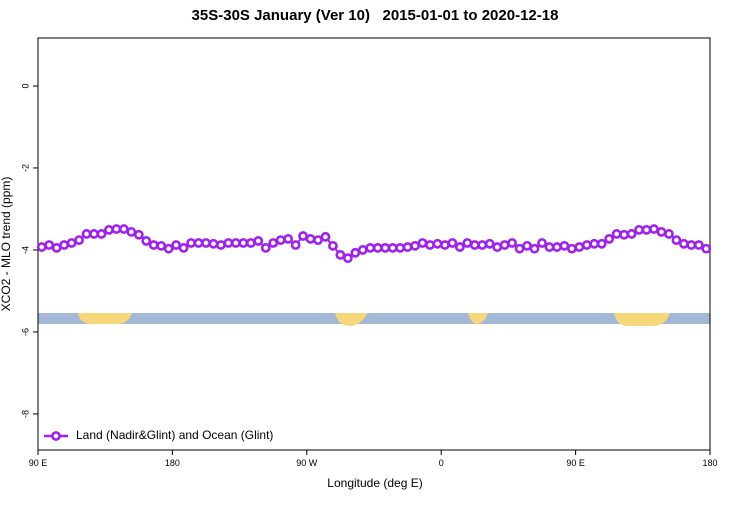  What do you see at coordinates (575, 463) in the screenshot?
I see `x-tick-label: 90 E` at bounding box center [575, 463].